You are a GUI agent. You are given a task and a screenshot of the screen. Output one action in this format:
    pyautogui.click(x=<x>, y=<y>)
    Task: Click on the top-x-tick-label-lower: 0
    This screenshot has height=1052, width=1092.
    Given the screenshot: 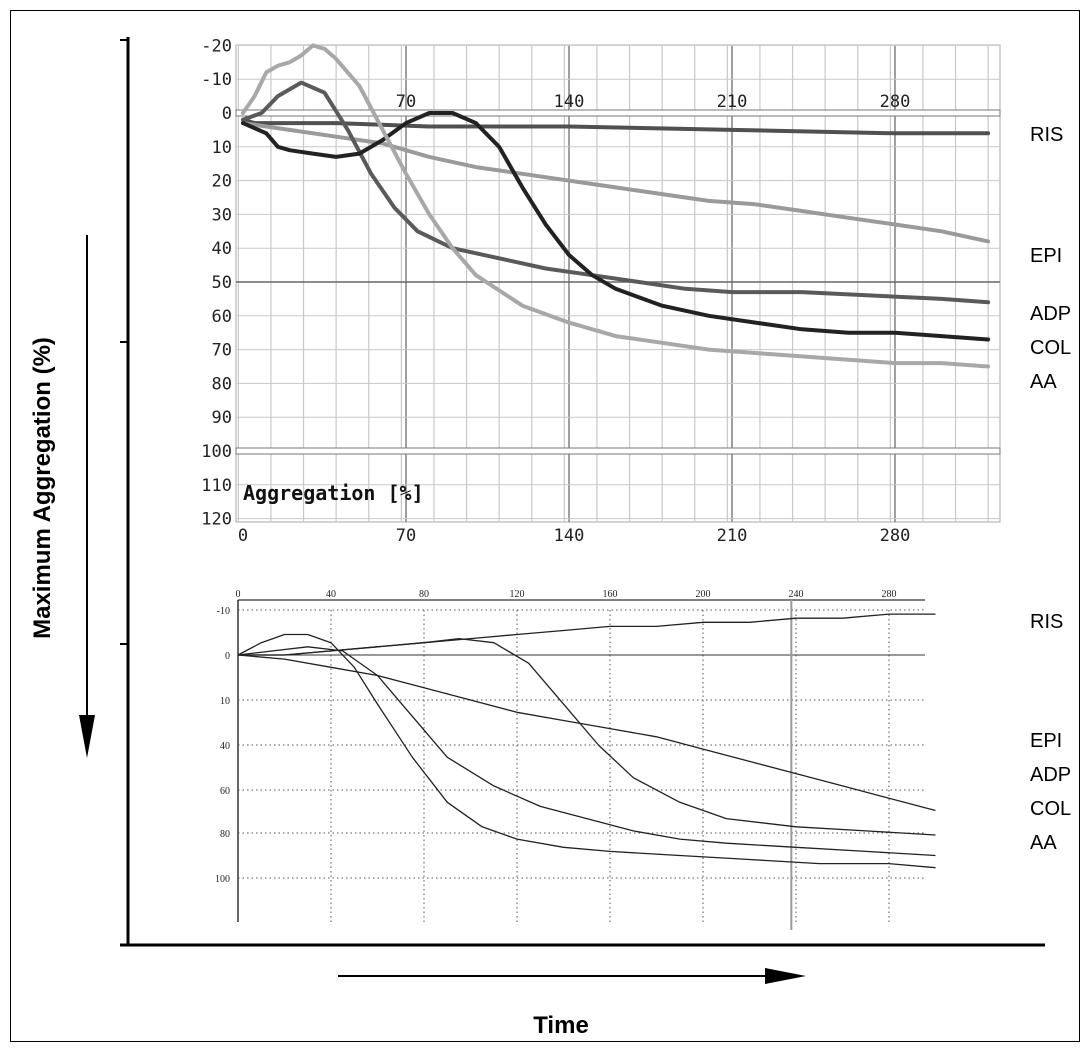 What is the action you would take?
    pyautogui.click(x=243, y=536)
    